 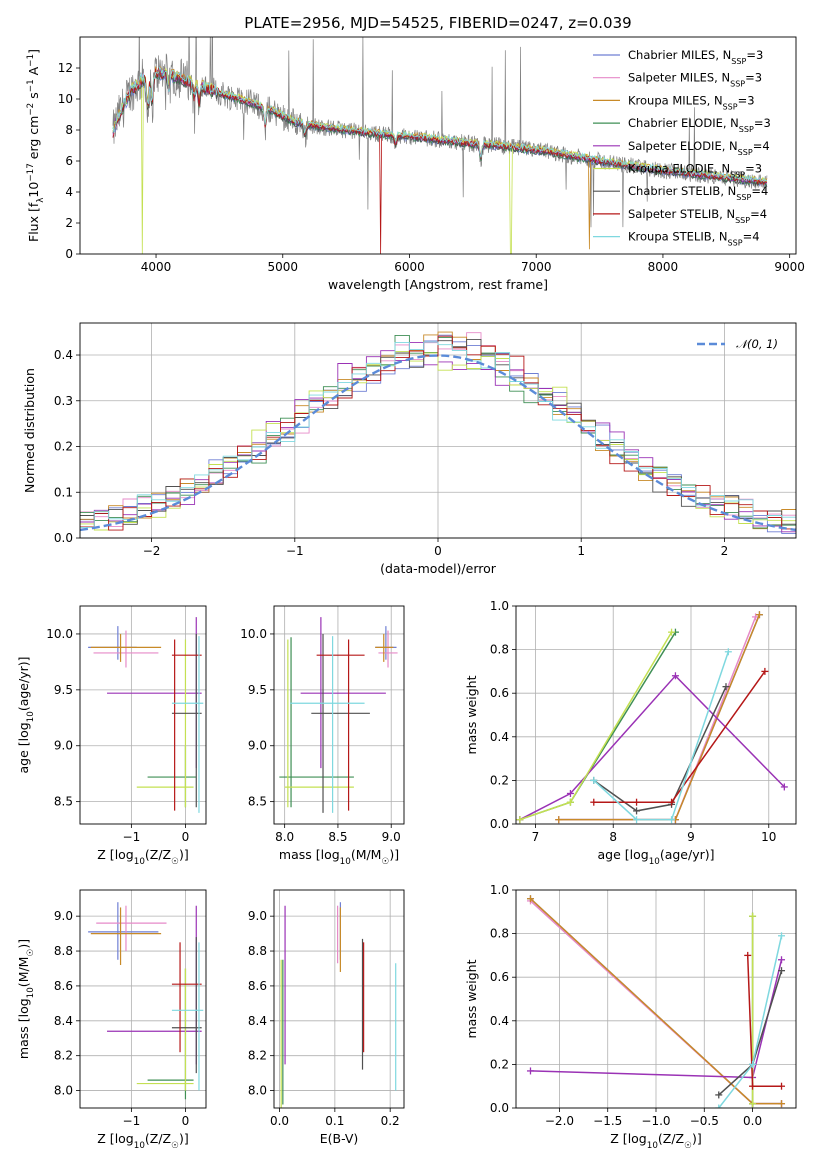 I want to click on weight-line-chabrier-stelib, so click(x=660, y=749).